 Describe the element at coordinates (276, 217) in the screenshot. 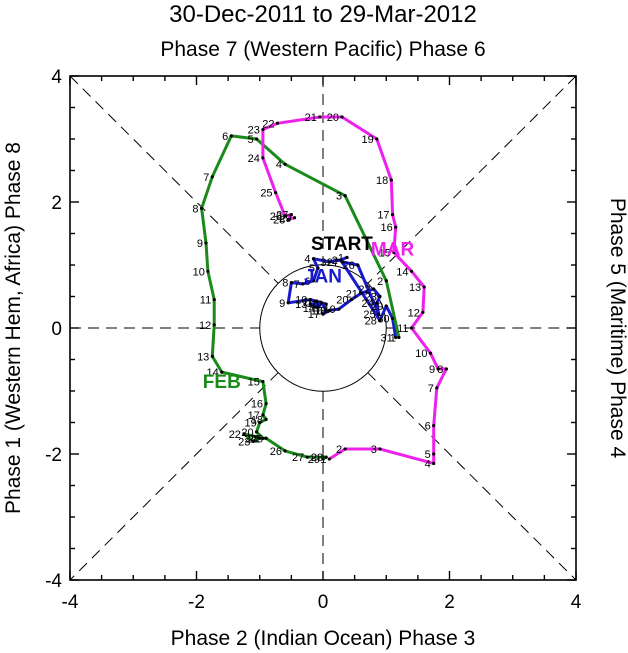

I see `day-label-mar: 26` at that location.